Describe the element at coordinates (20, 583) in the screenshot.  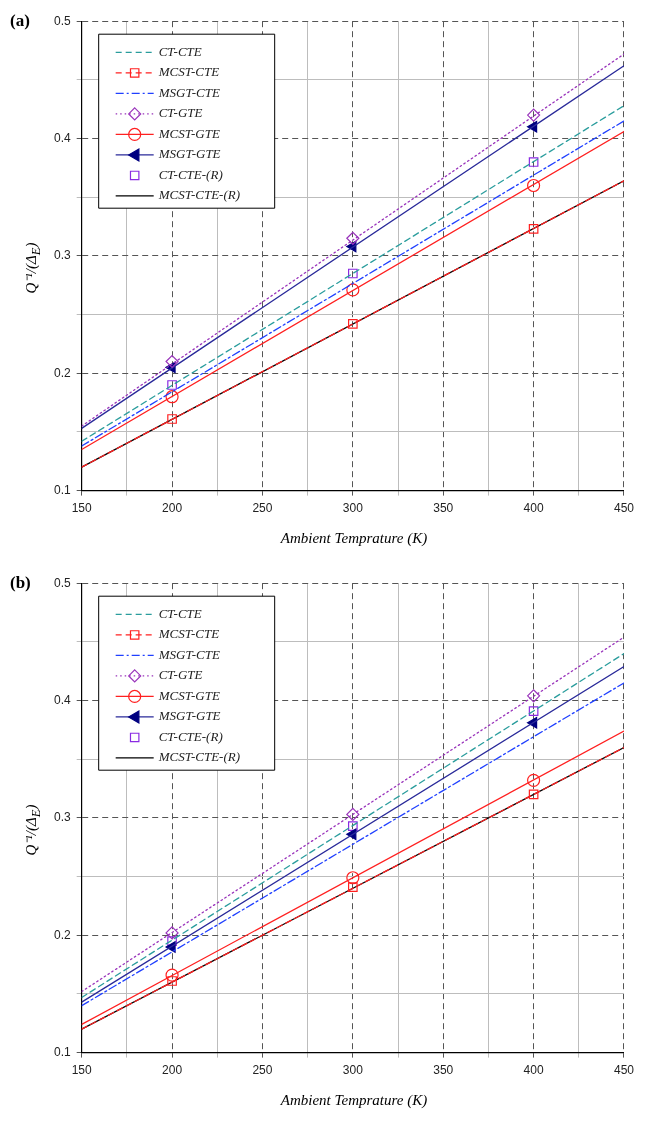
I see `chart-title: (b)` at that location.